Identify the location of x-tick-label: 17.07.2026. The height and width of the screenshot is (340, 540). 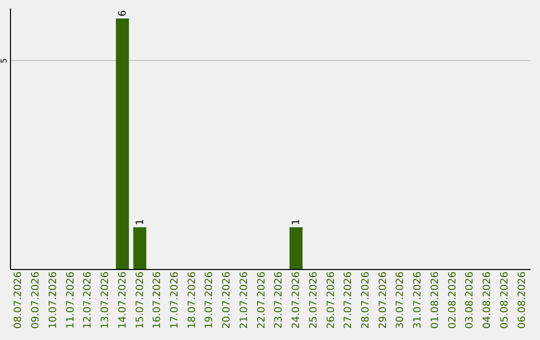
(175, 300).